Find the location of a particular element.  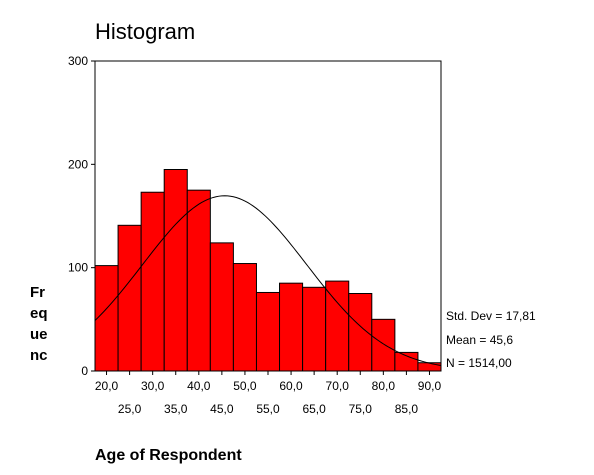

y-axis-label-line: Fr is located at coordinates (37, 292).